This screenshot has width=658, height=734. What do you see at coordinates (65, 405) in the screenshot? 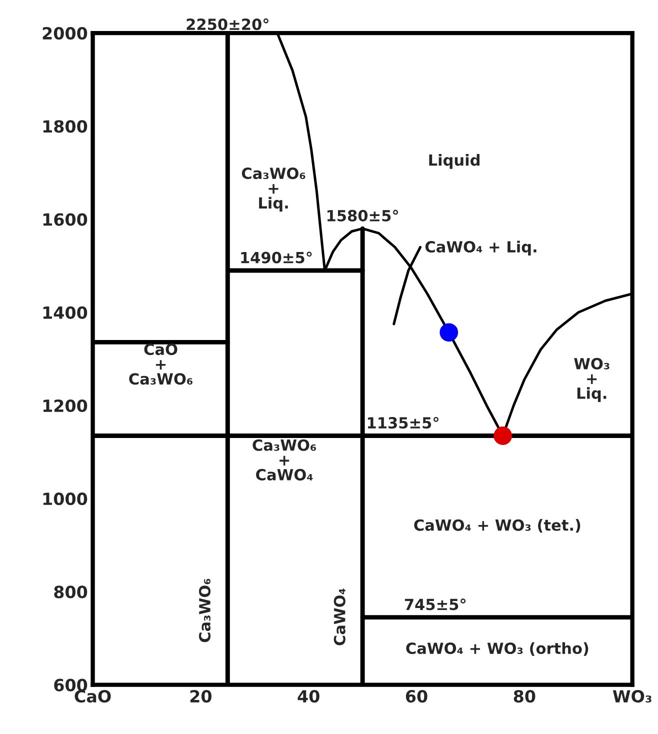
I see `y-tick-label: 1200` at bounding box center [65, 405].